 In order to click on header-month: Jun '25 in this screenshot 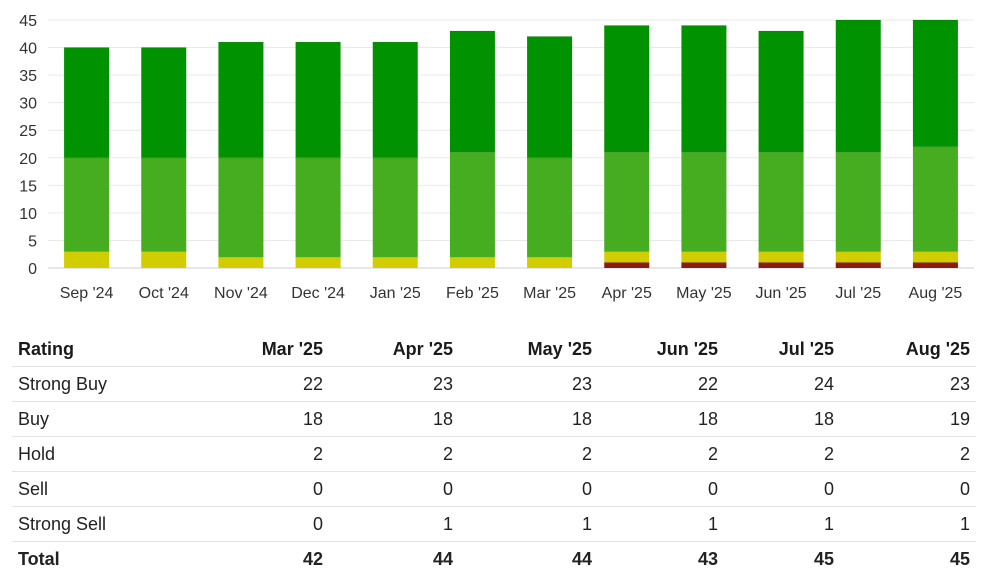, I will do `click(661, 349)`.